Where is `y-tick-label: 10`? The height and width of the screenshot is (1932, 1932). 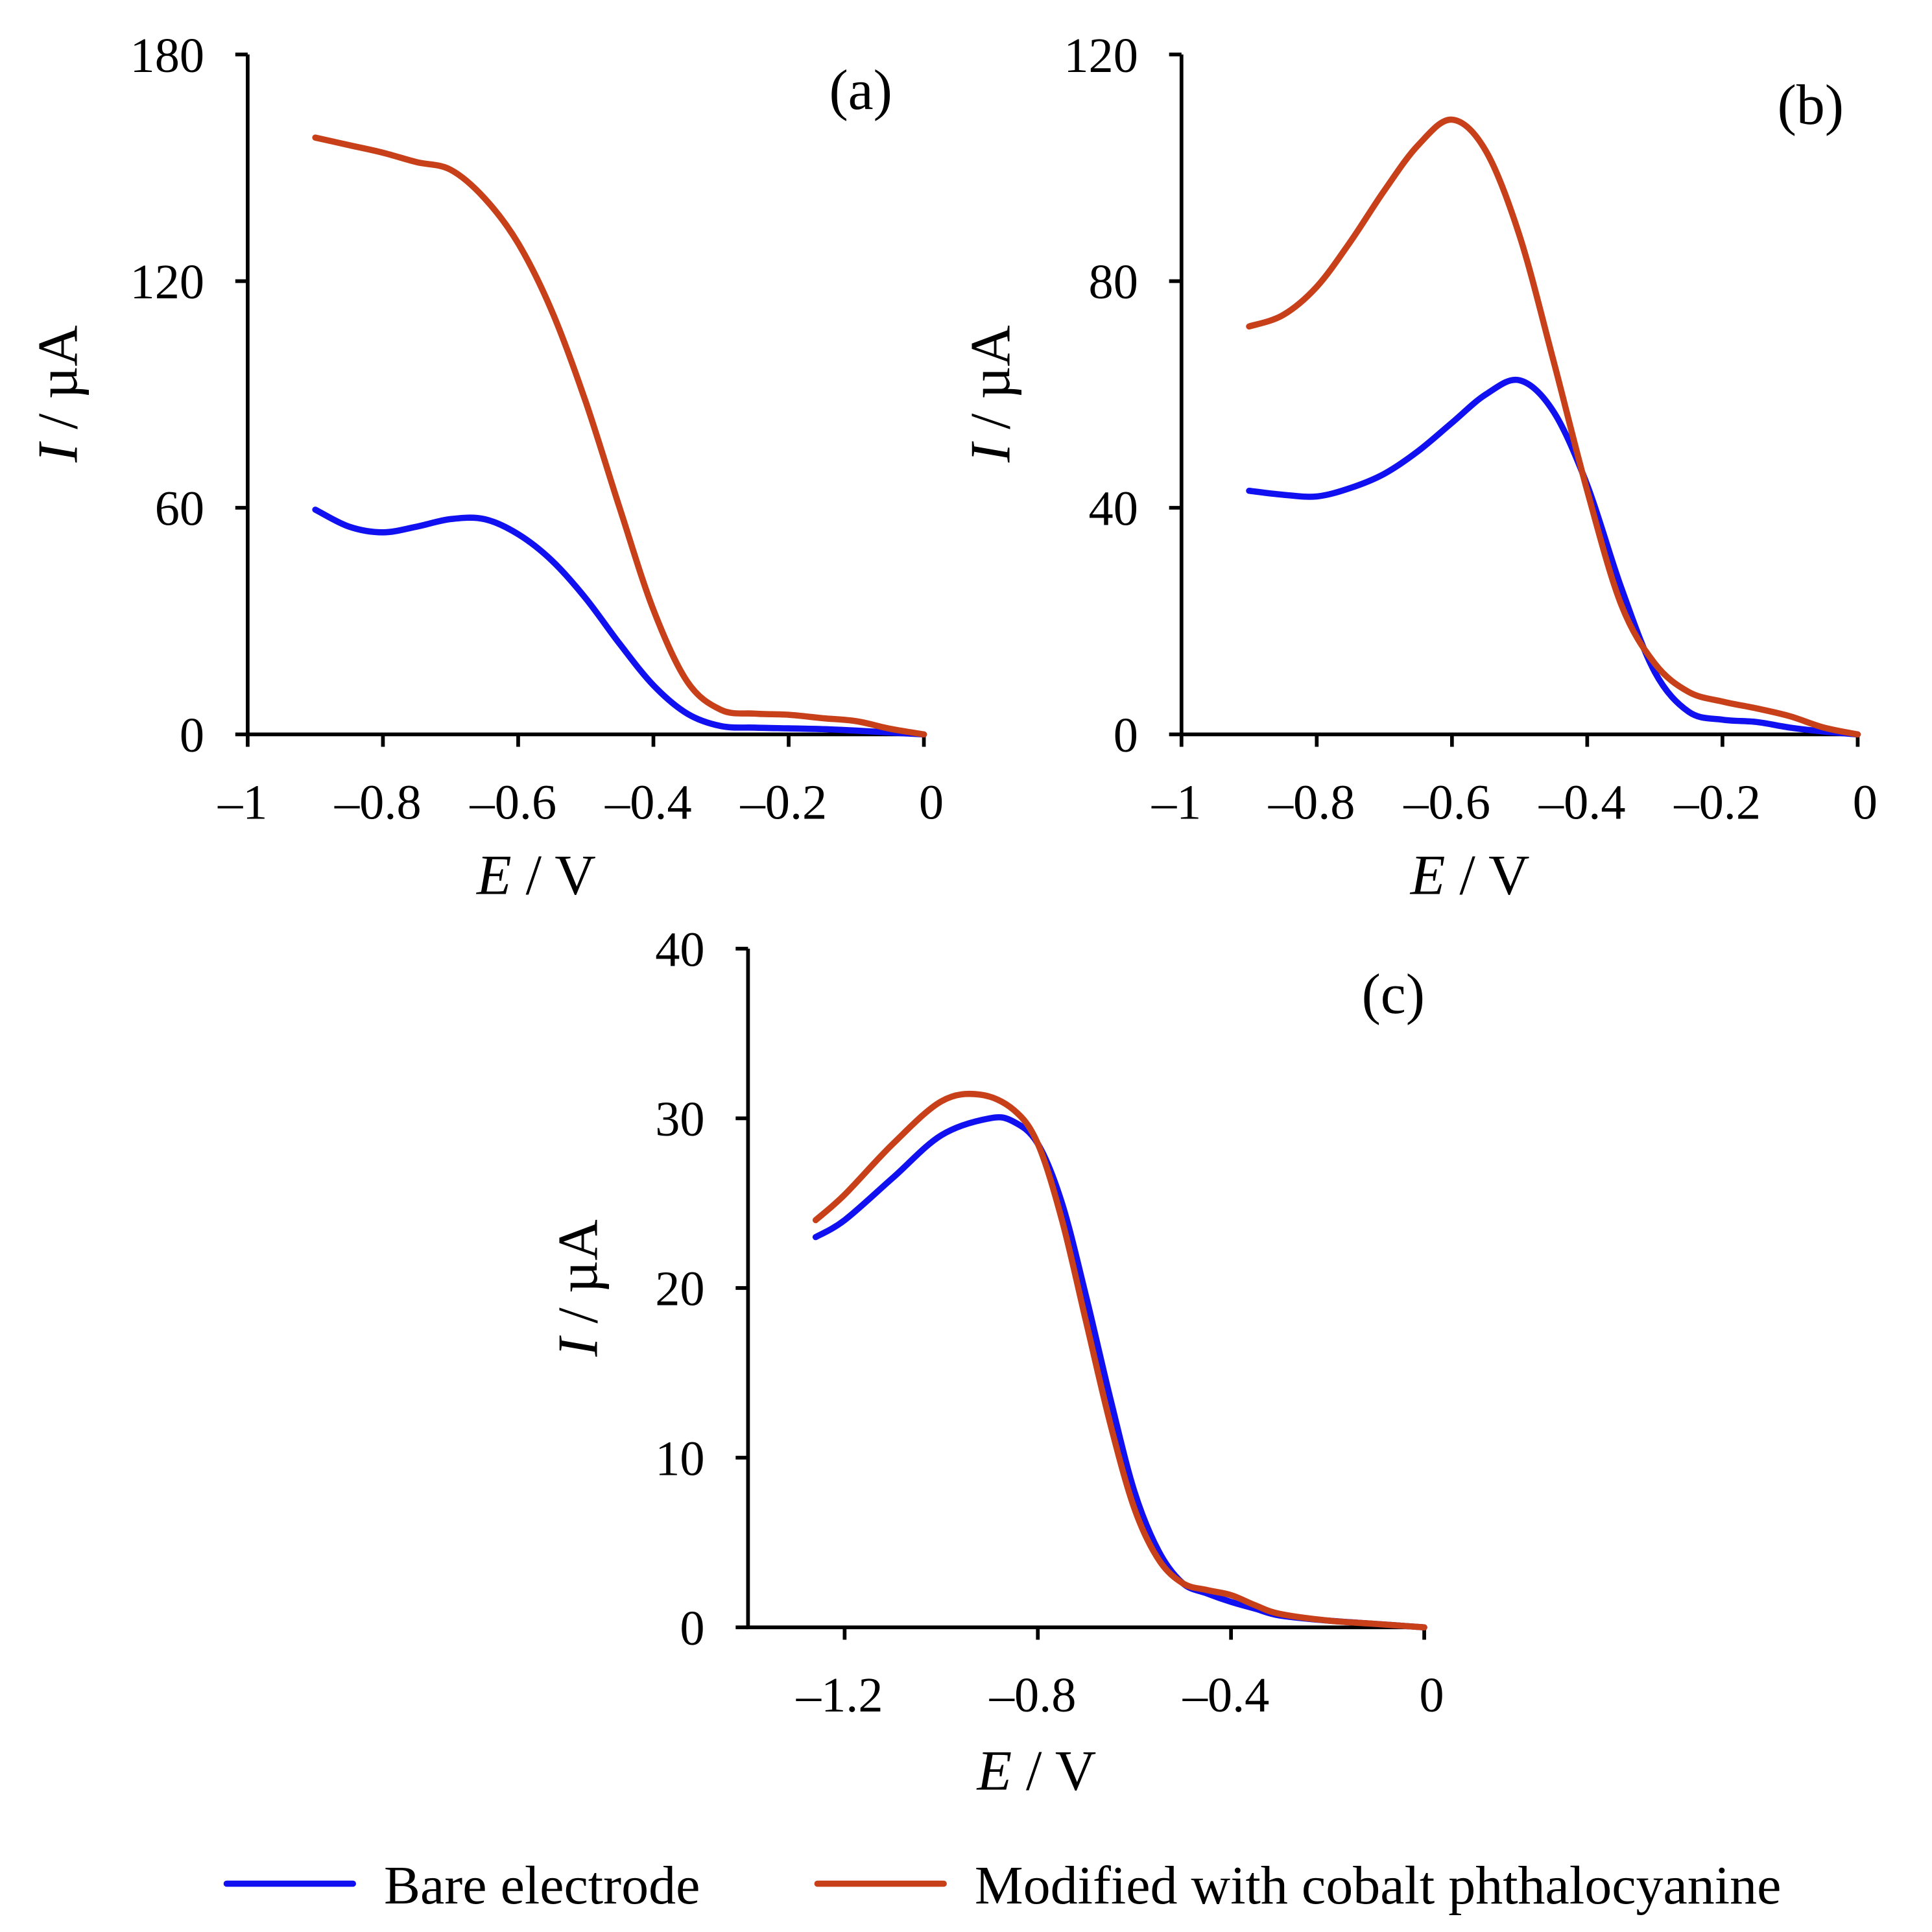
y-tick-label: 10 is located at coordinates (679, 1458).